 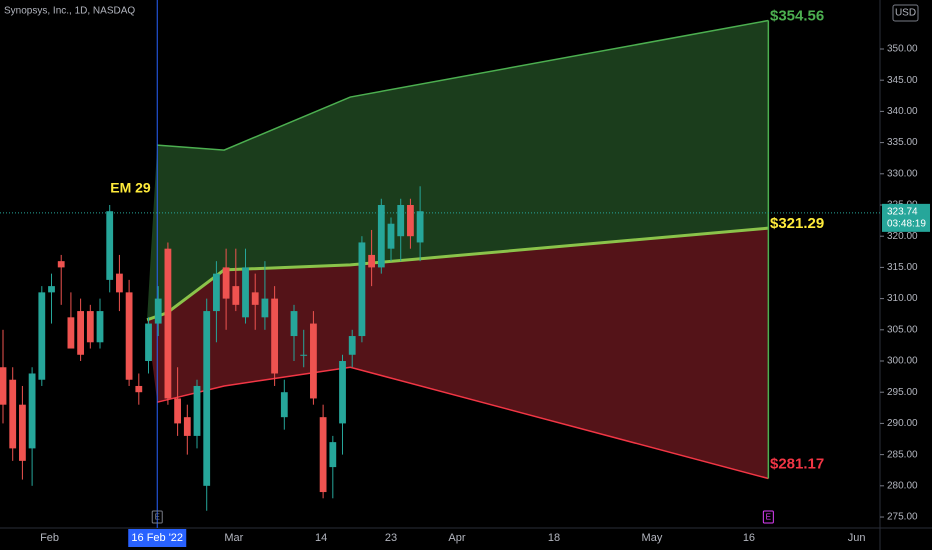 I want to click on x-tick-label: 14, so click(x=321, y=538).